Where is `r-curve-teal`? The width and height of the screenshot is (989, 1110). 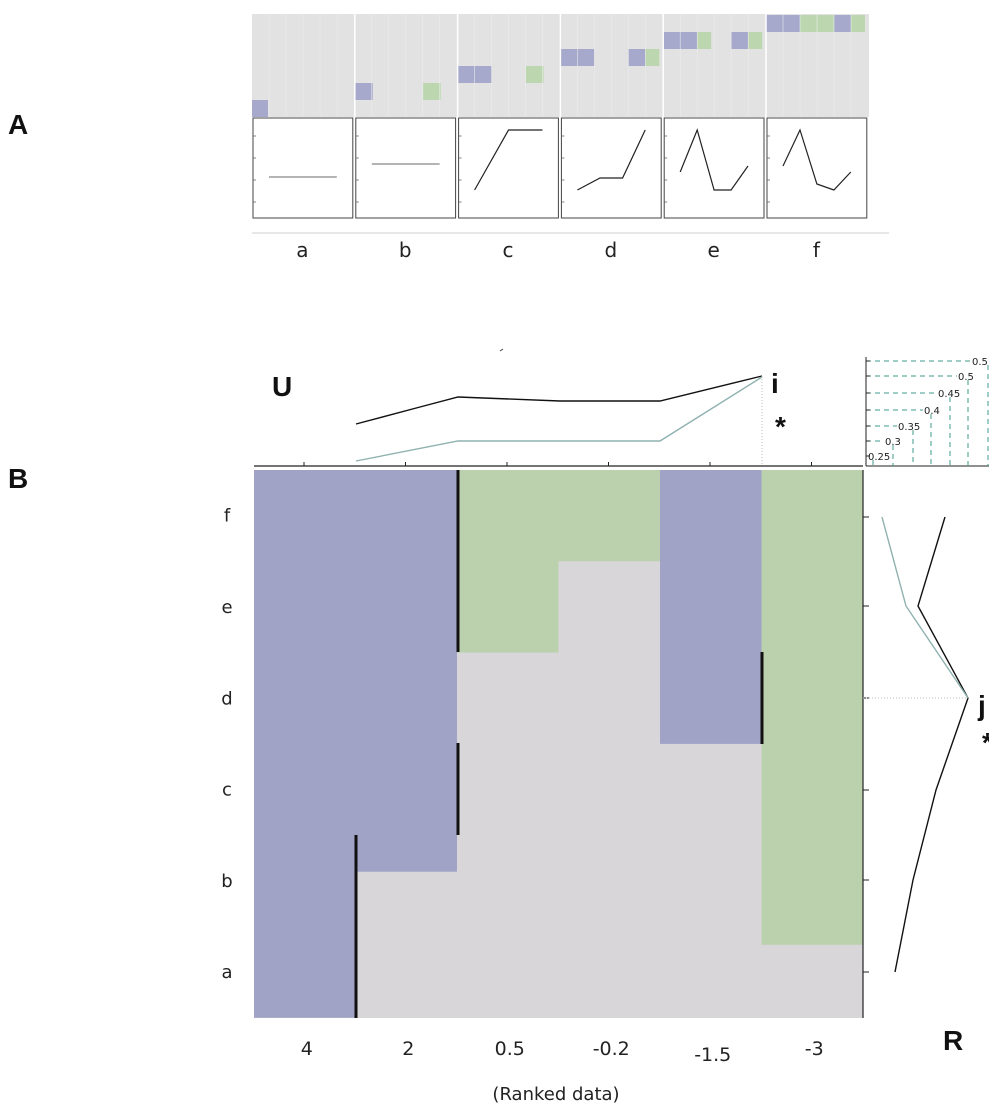
r-curve-teal is located at coordinates (925, 607).